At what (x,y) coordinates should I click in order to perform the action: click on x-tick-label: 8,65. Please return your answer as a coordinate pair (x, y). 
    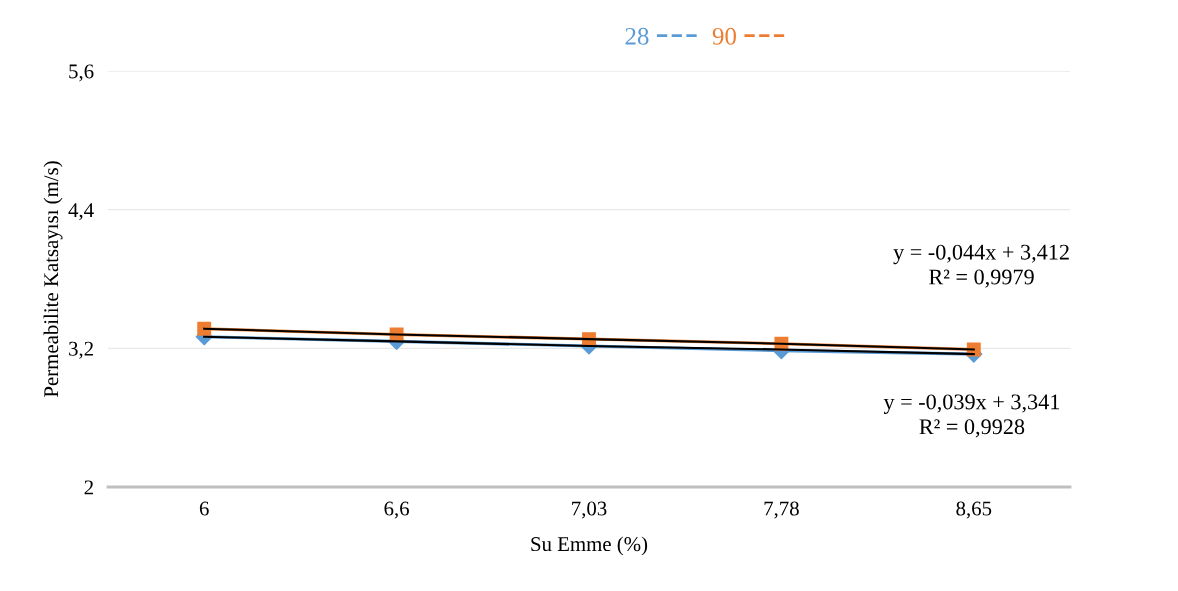
    Looking at the image, I should click on (974, 510).